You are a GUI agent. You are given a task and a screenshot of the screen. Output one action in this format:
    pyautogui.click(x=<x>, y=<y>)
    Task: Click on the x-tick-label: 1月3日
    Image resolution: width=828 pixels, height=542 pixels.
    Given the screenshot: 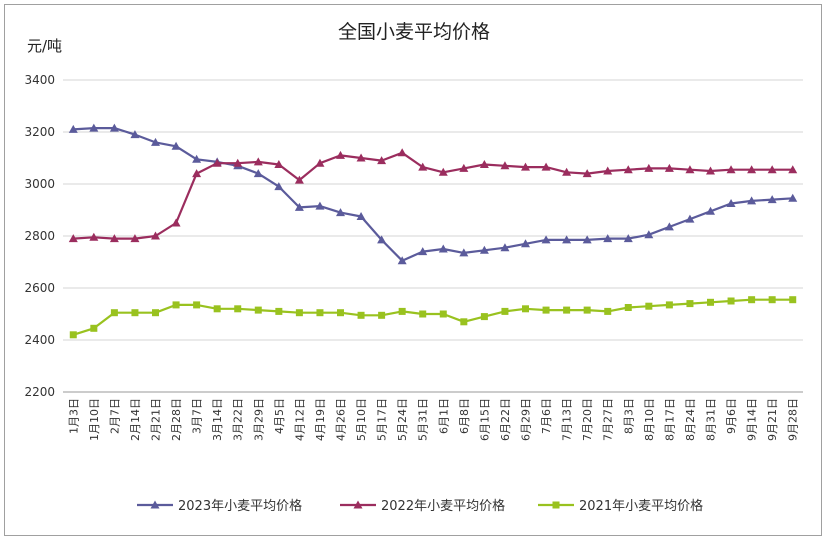 What is the action you would take?
    pyautogui.click(x=73, y=416)
    